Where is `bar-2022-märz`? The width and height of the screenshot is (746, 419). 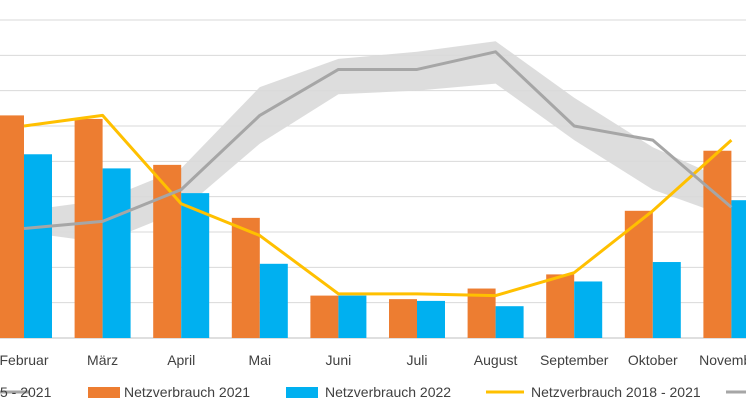 bar-2022-märz is located at coordinates (116, 253).